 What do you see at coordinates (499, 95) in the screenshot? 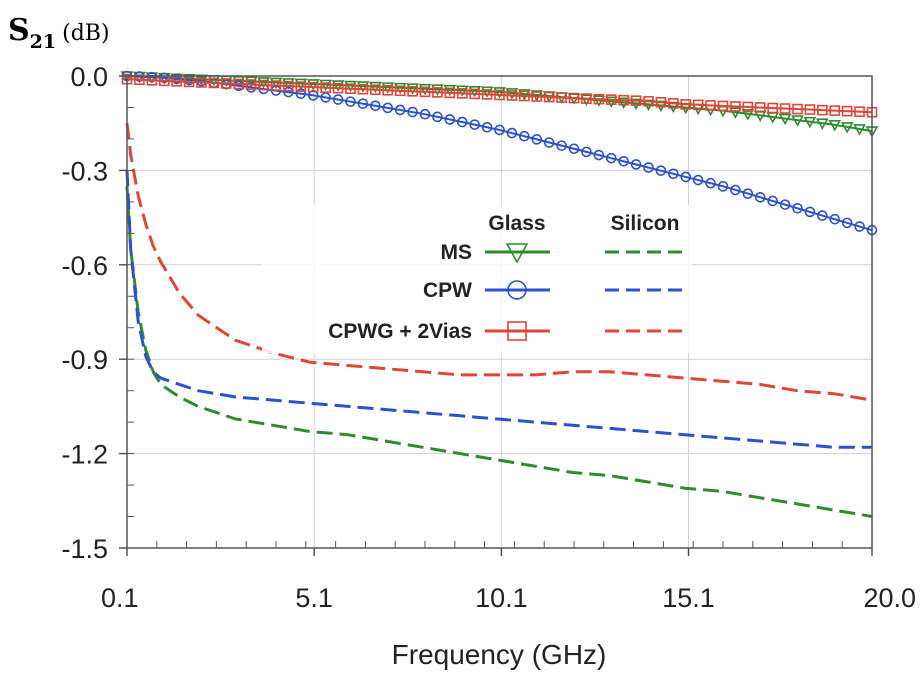
I see `series-cpwg-2vias-glass` at bounding box center [499, 95].